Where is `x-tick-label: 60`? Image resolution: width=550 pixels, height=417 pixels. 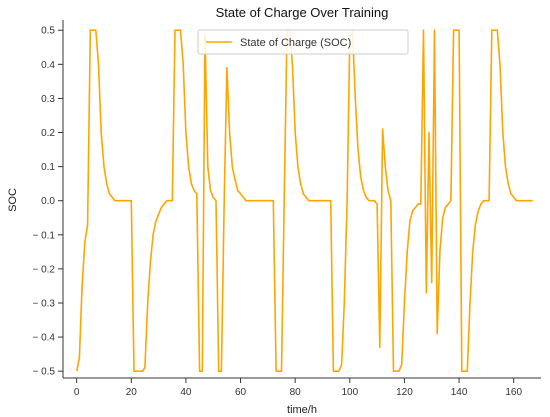
x-tick-label: 60 is located at coordinates (241, 392).